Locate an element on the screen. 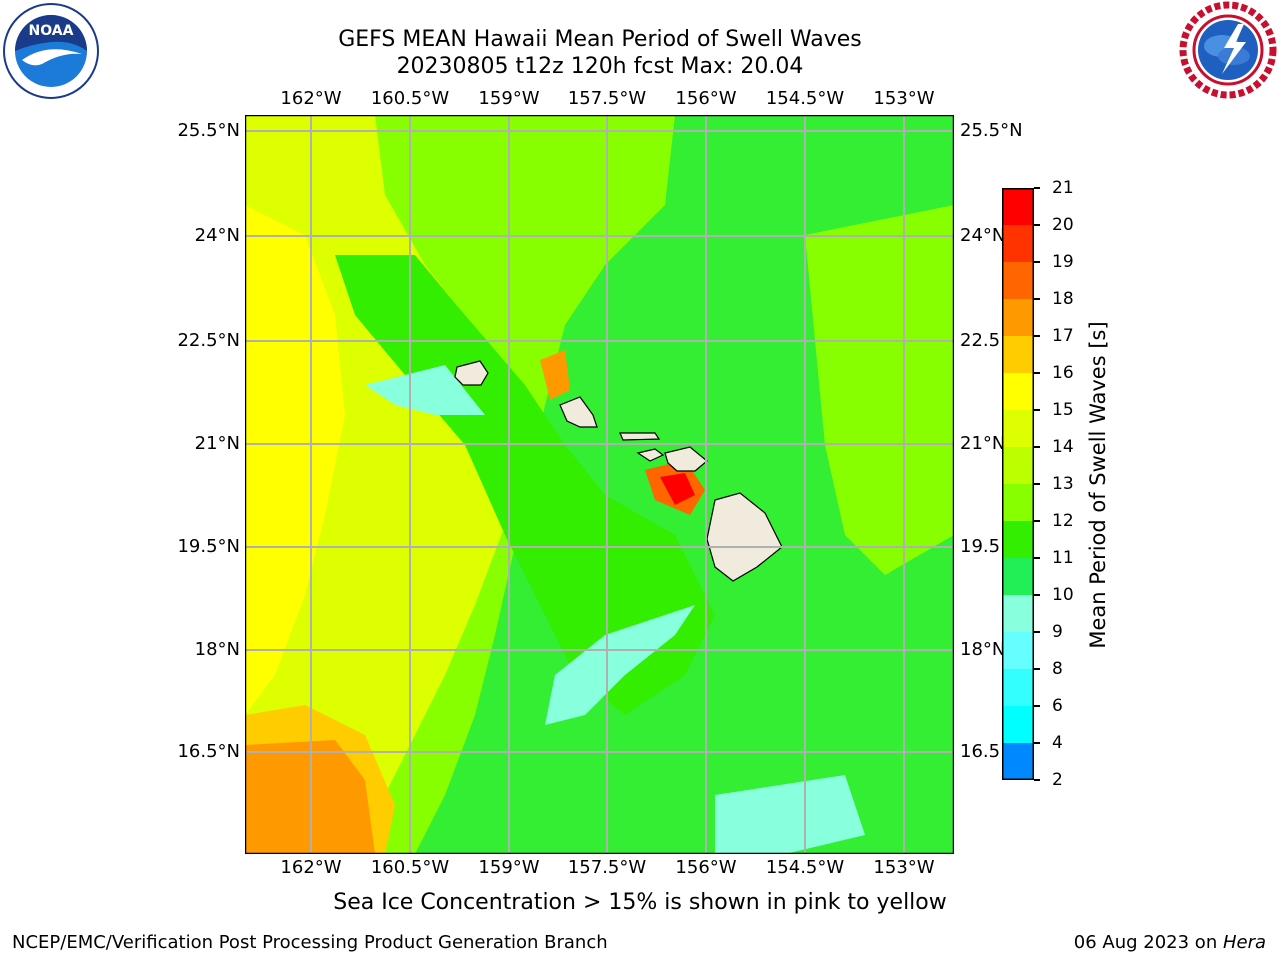 Image resolution: width=1280 pixels, height=960 pixels. colorbar-tick-label: 12 is located at coordinates (1063, 521).